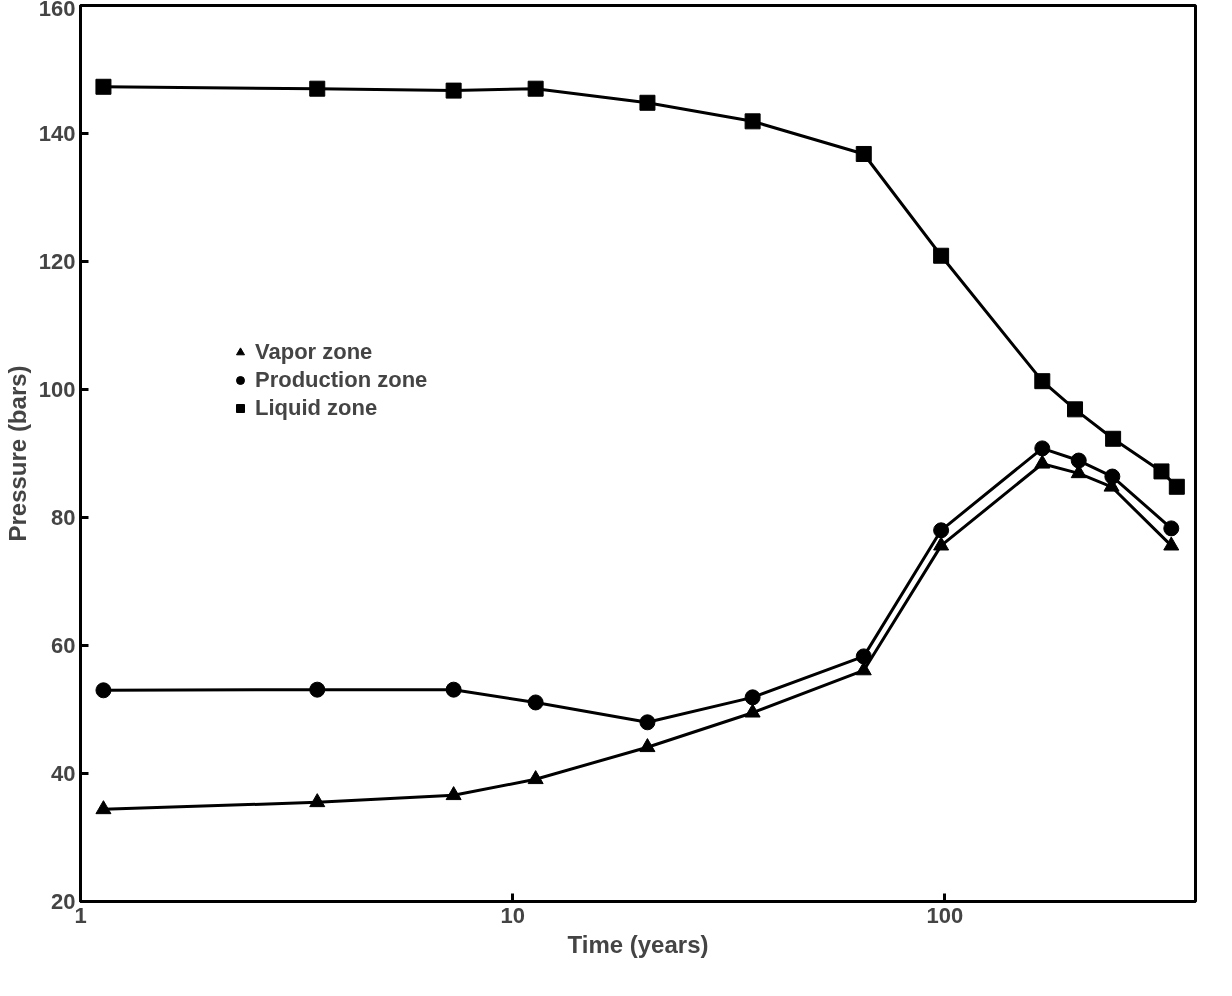 This screenshot has height=996, width=1232. Describe the element at coordinates (316, 408) in the screenshot. I see `legend-label: Liquid zone` at that location.